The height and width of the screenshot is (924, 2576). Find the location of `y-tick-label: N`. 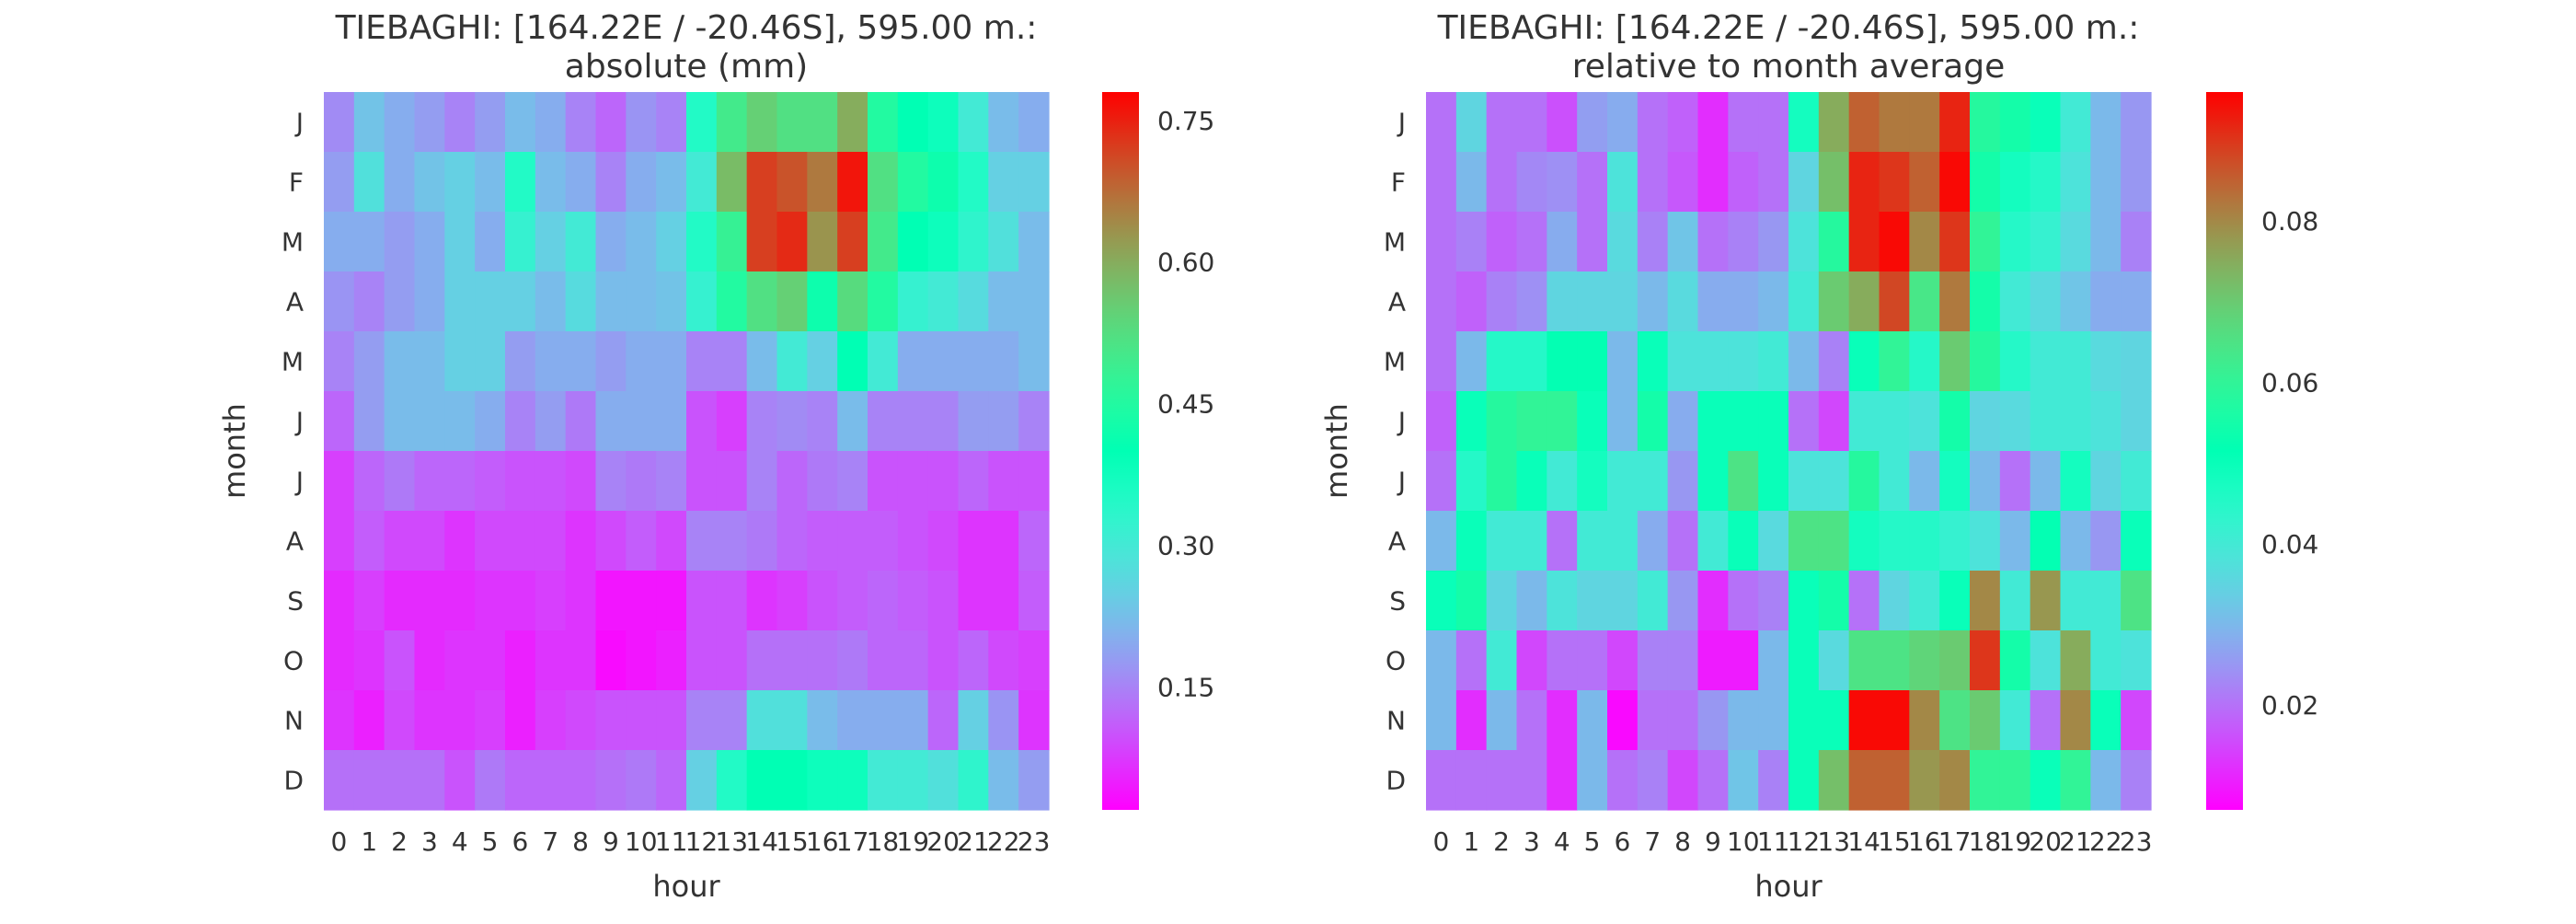

y-tick-label: N is located at coordinates (1396, 721).